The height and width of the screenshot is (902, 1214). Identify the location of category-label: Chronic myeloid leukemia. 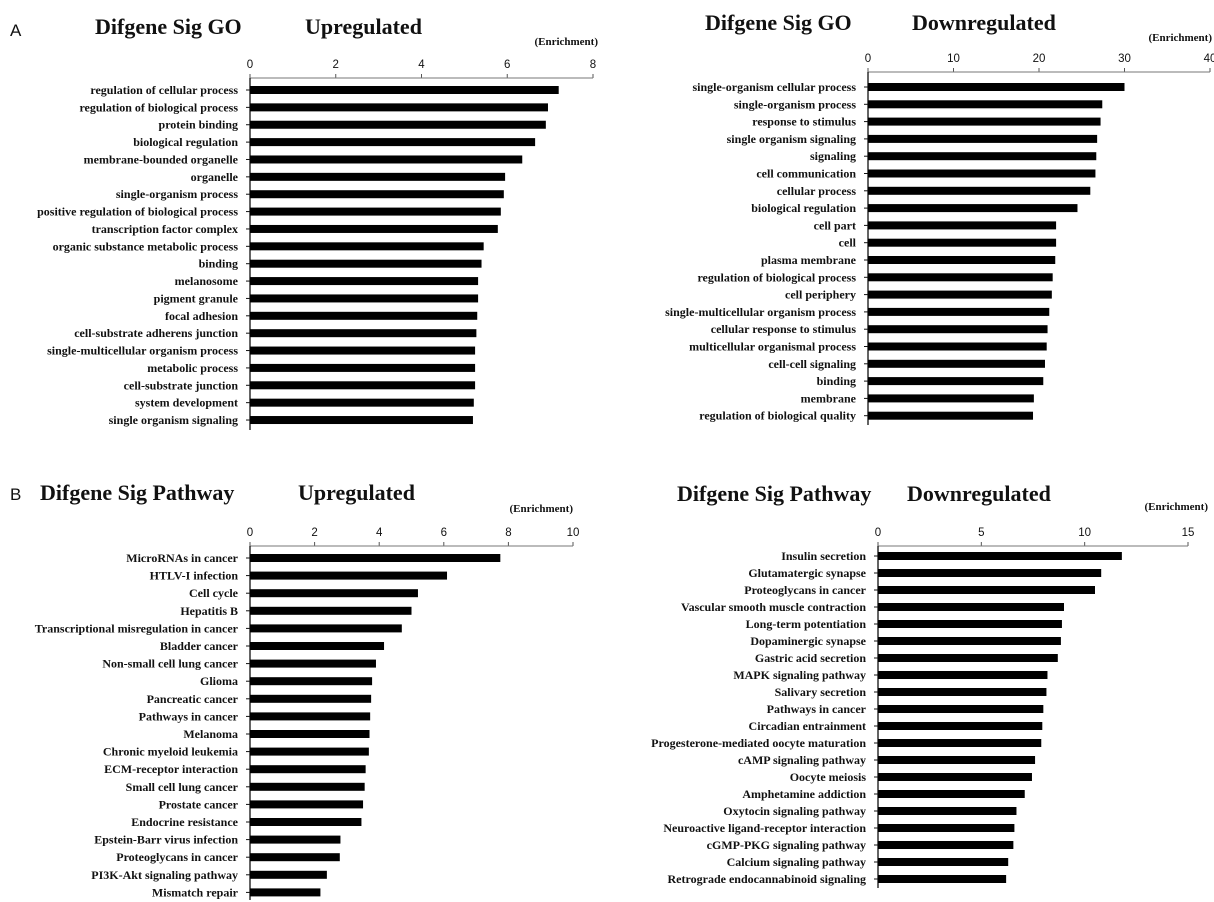
(170, 752).